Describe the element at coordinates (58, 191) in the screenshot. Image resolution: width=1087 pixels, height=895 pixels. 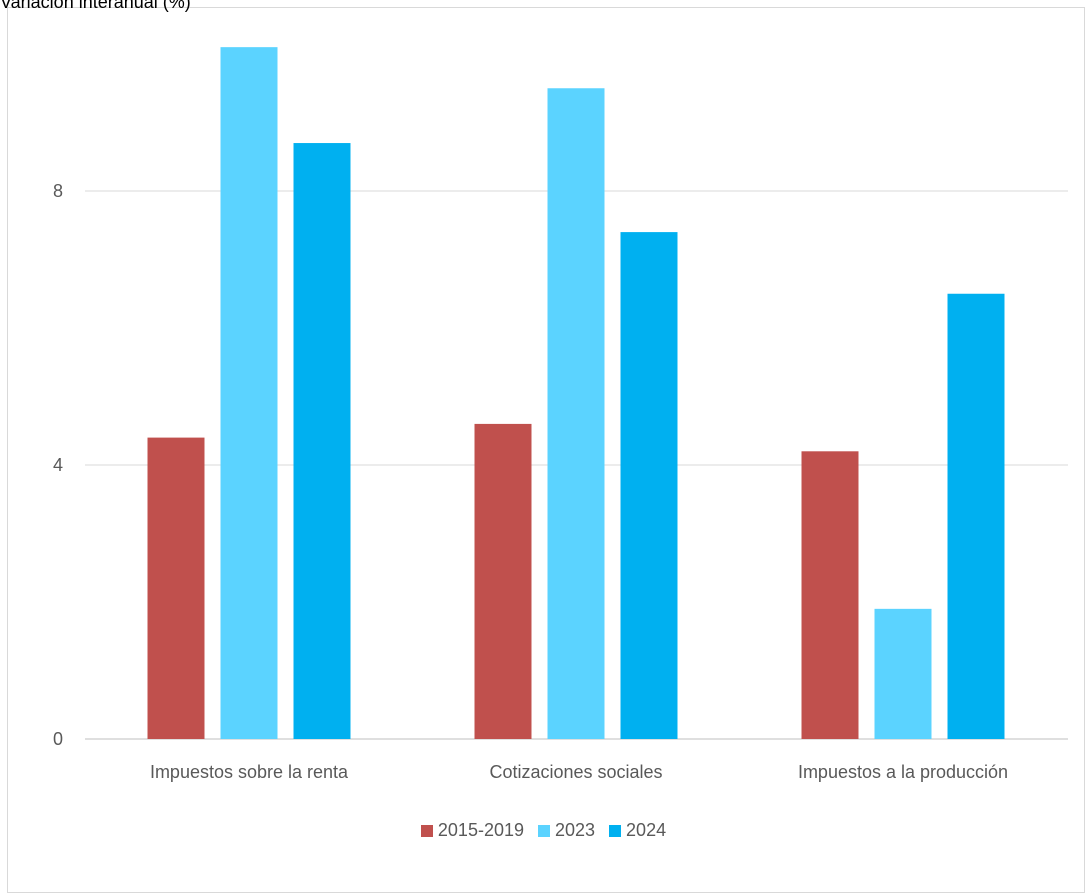
I see `y-tick-label: 8` at that location.